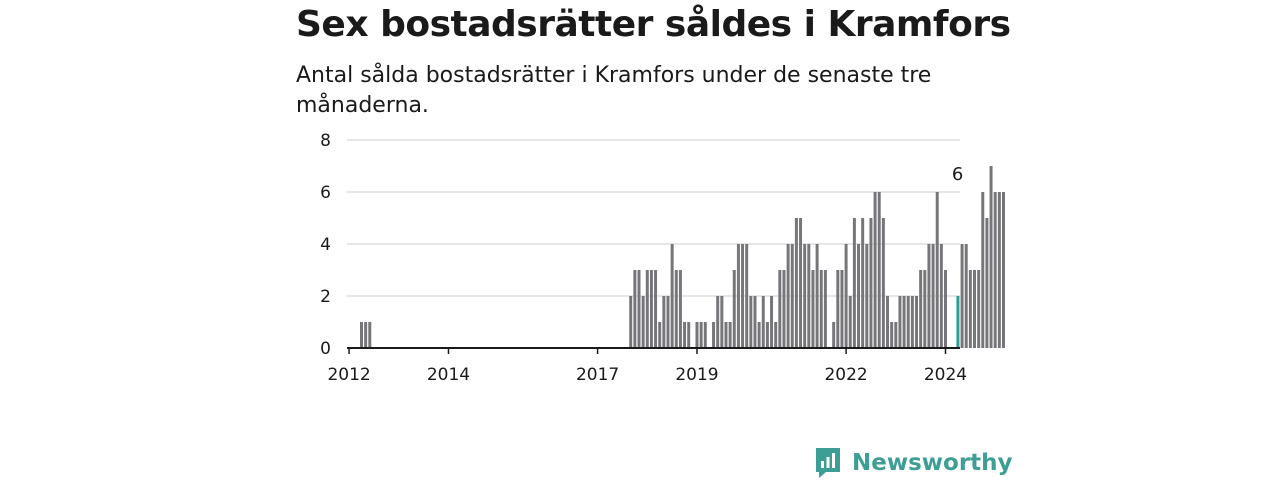 This screenshot has width=1280, height=480. What do you see at coordinates (325, 349) in the screenshot?
I see `y-tick-label: 0` at bounding box center [325, 349].